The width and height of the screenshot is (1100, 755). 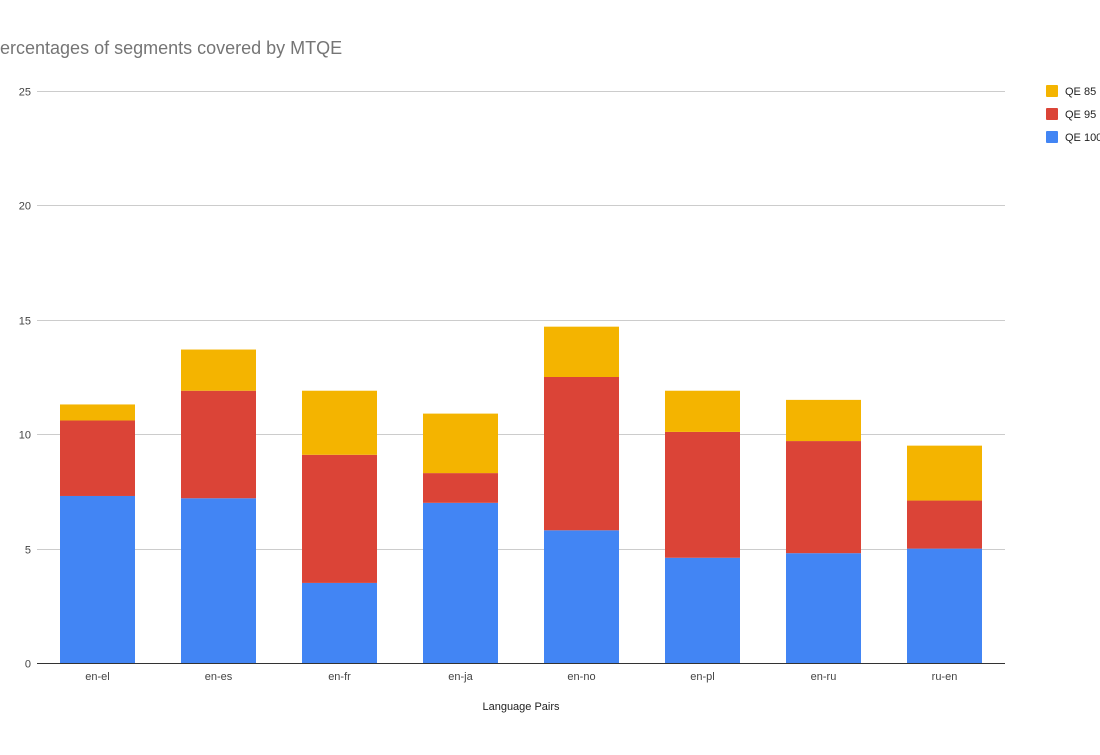 I want to click on bar-qe-85-en-es, so click(x=218, y=370).